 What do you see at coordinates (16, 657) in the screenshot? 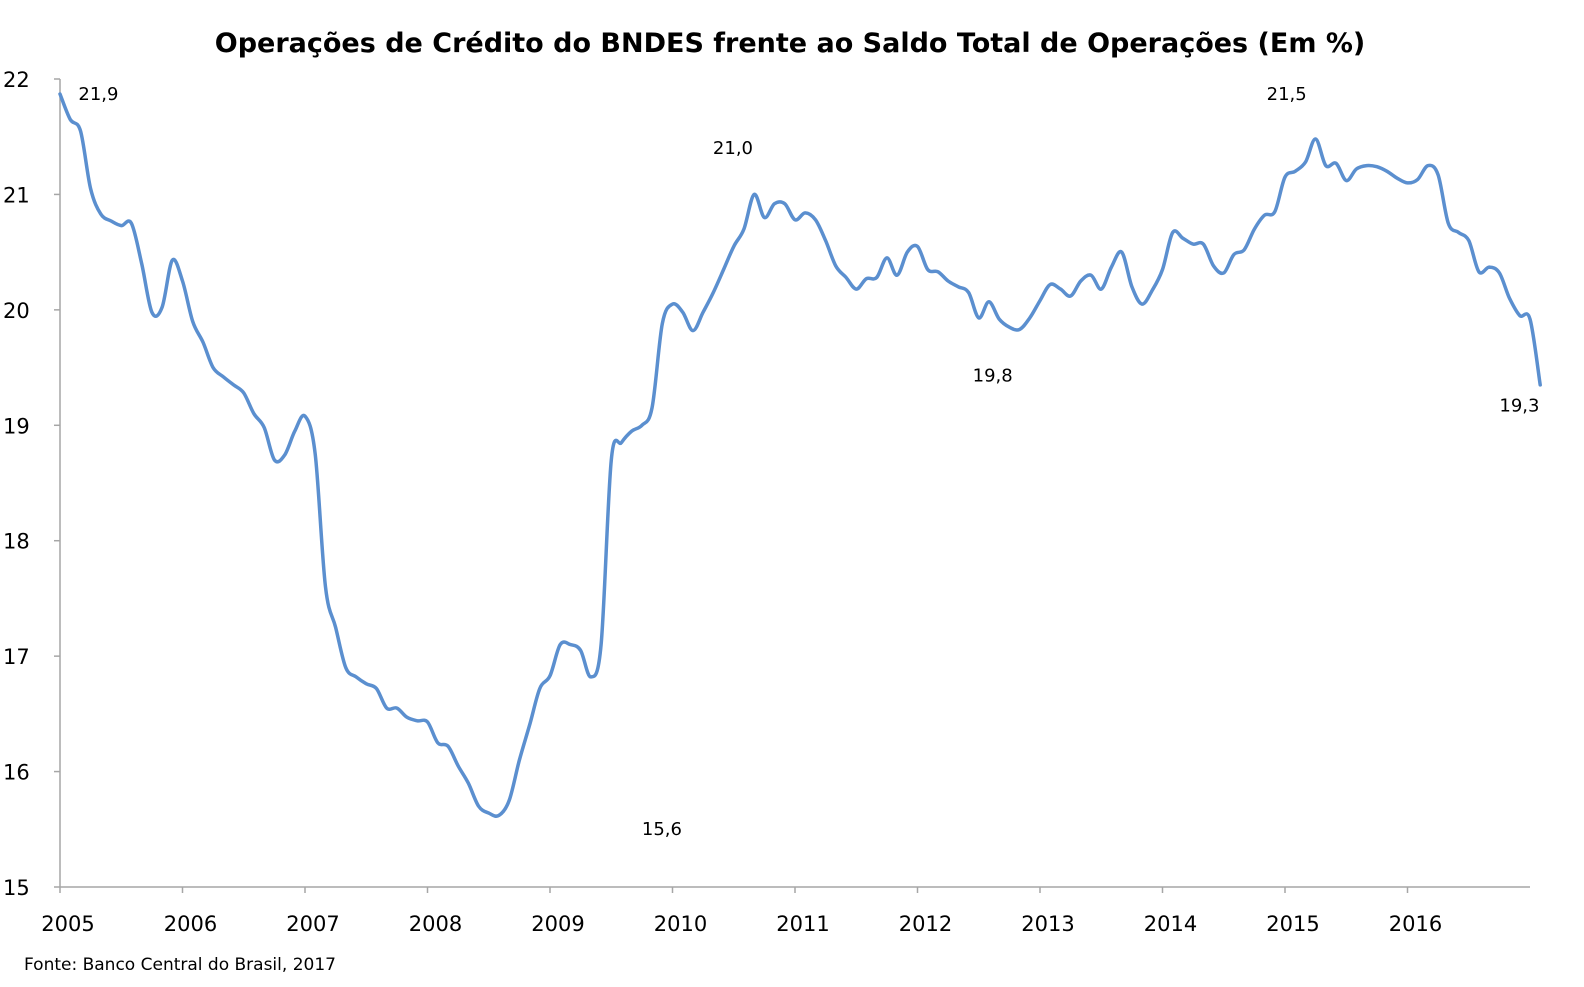
I see `y-tick-label: 17` at bounding box center [16, 657].